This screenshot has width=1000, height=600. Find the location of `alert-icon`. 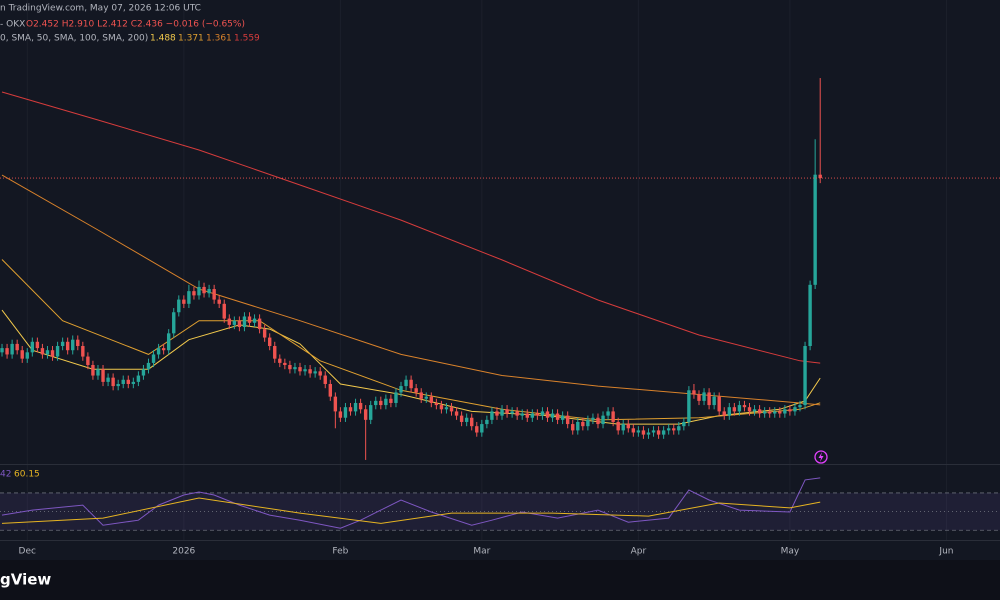

alert-icon is located at coordinates (821, 457).